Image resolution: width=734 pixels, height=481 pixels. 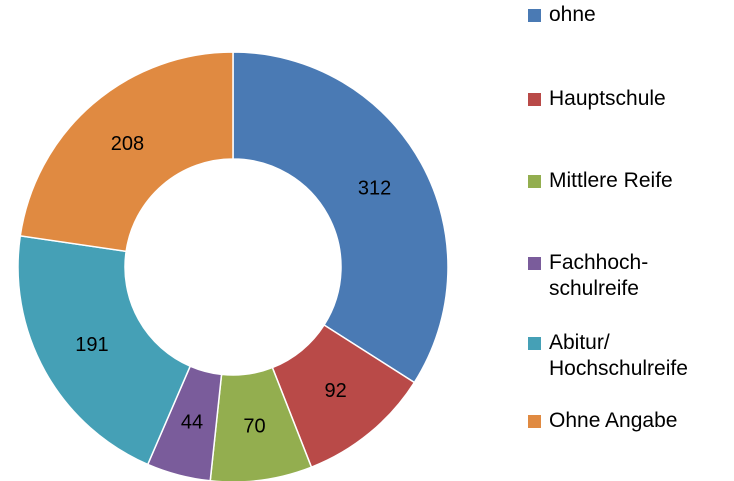 What do you see at coordinates (374, 189) in the screenshot?
I see `data-label: 312` at bounding box center [374, 189].